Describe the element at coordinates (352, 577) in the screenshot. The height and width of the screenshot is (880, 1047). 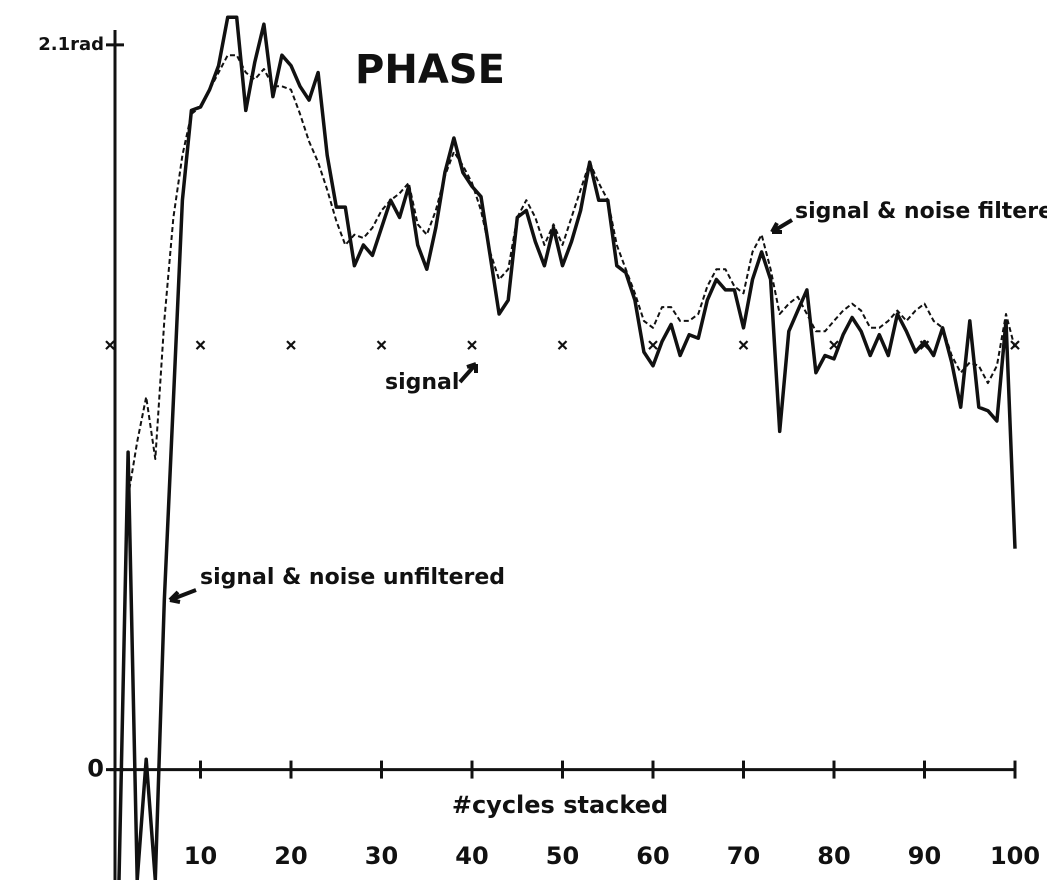
I see `annotation: signal & noise unfiltered` at that location.